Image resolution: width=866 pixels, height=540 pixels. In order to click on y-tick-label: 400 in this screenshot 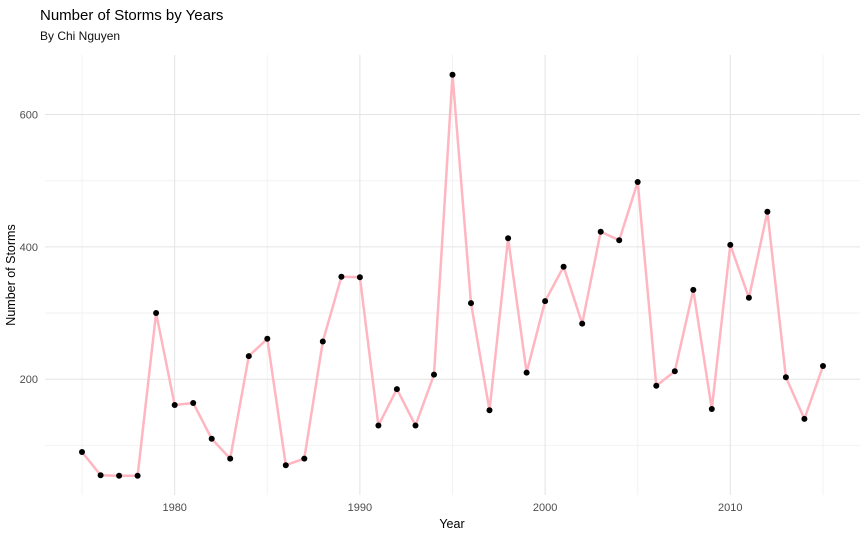, I will do `click(29, 248)`.